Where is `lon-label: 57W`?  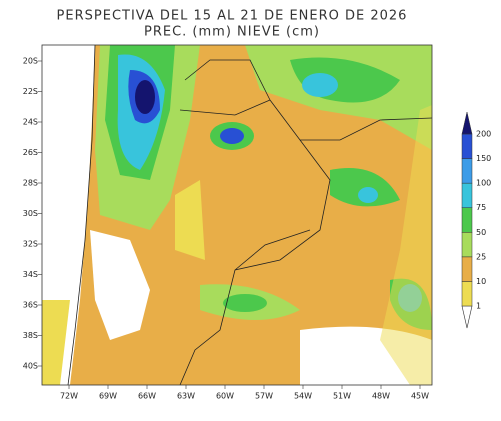 lon-label: 57W is located at coordinates (264, 396).